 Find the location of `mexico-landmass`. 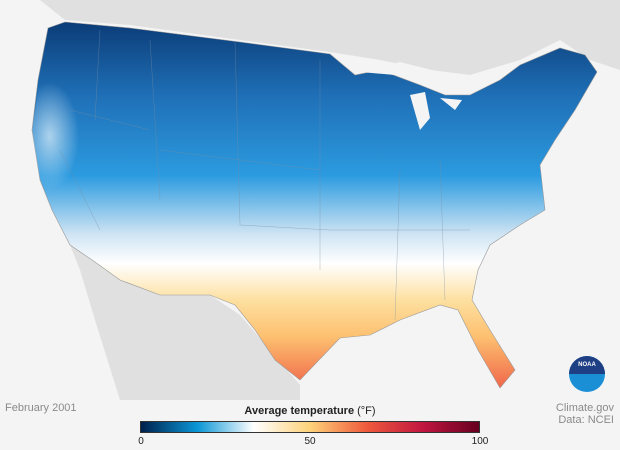

mexico-landmass is located at coordinates (185, 322).